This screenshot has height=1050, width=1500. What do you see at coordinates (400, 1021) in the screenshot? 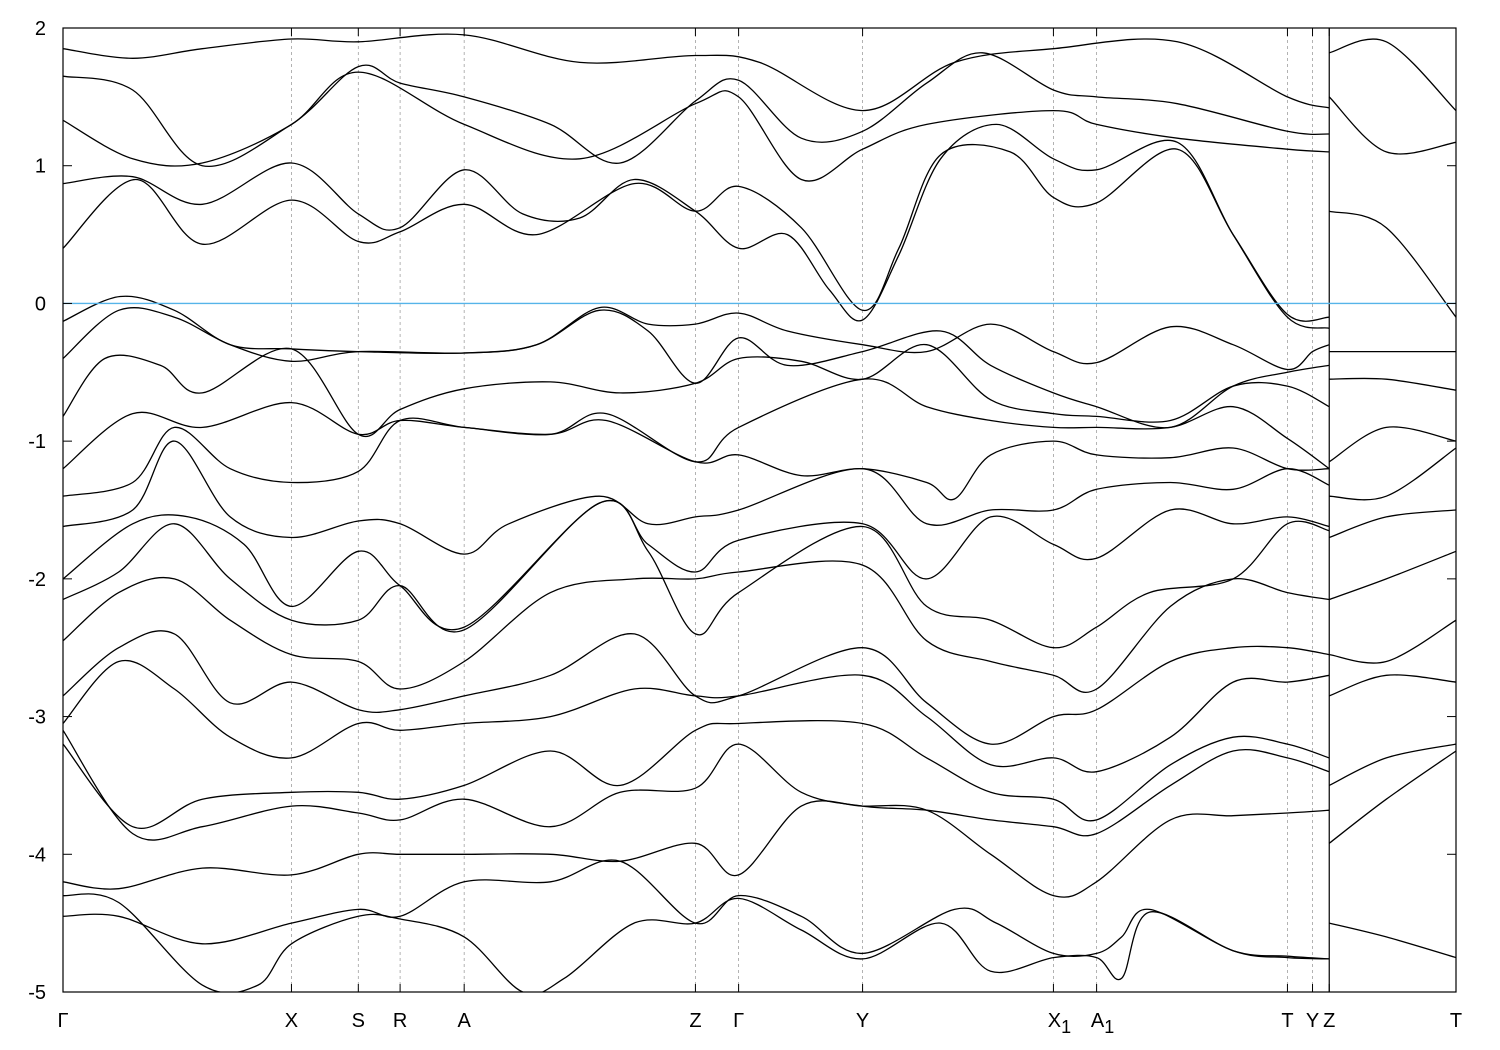
I see `x-tick-label: R` at bounding box center [400, 1021].